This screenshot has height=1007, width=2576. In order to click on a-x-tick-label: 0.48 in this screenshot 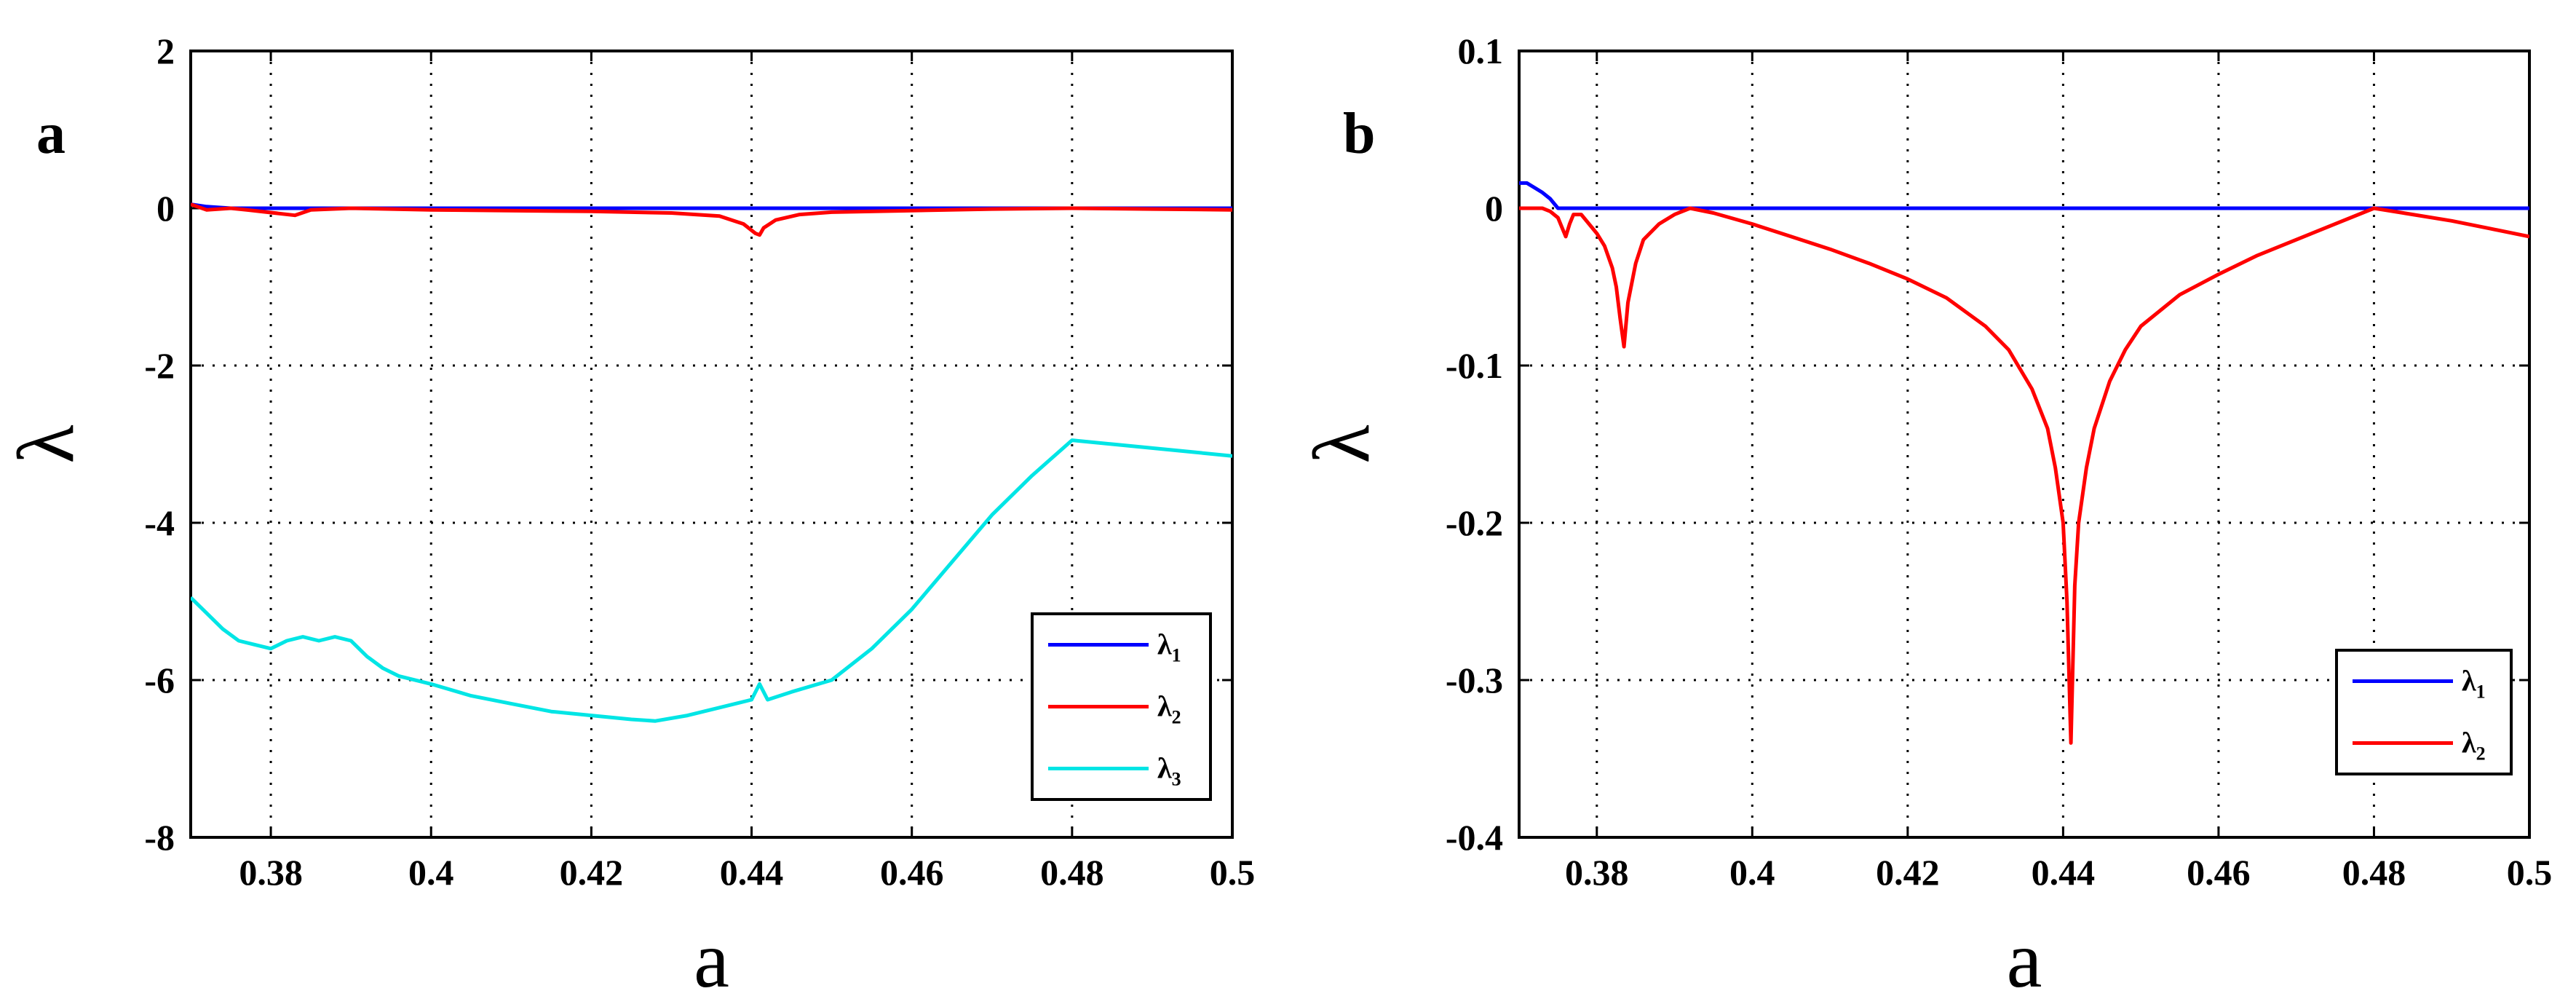, I will do `click(1072, 872)`.